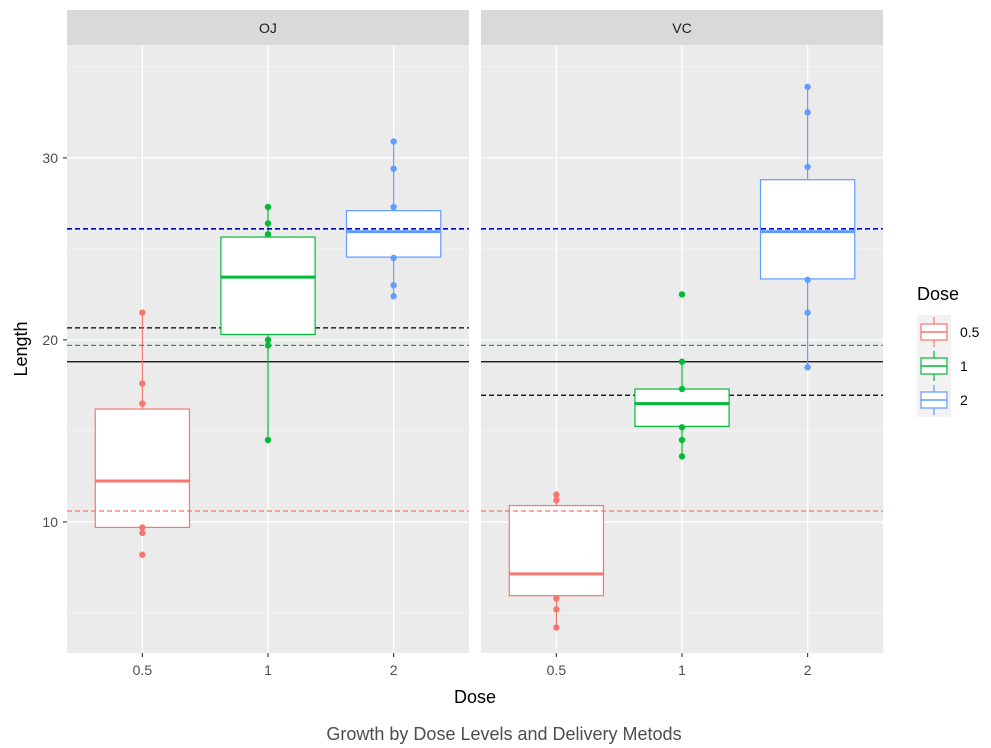 This screenshot has width=991, height=748. What do you see at coordinates (964, 400) in the screenshot?
I see `legend-label: 2` at bounding box center [964, 400].